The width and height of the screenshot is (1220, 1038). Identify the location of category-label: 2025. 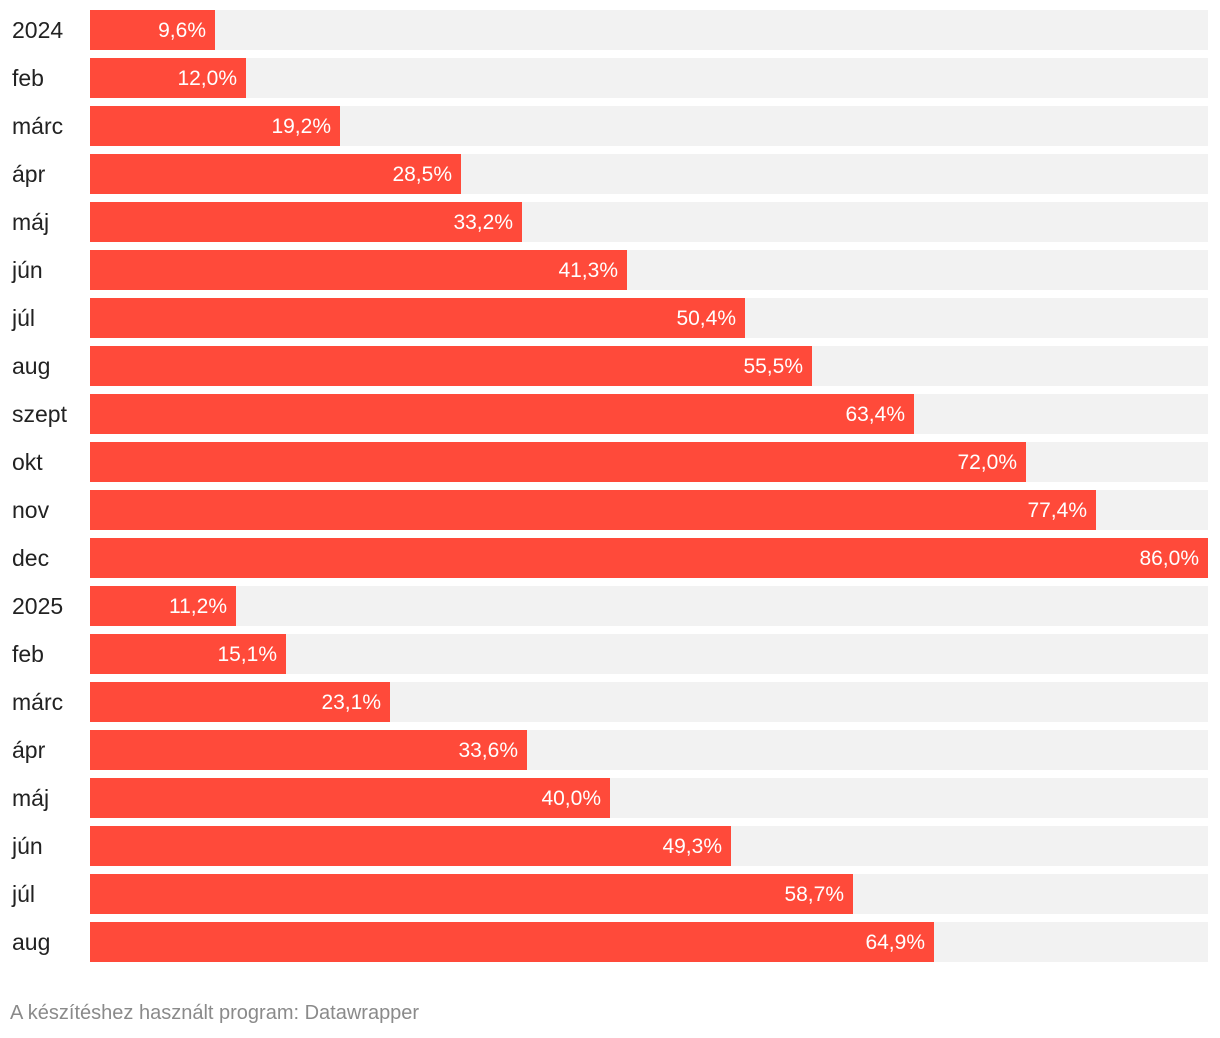
(37, 606).